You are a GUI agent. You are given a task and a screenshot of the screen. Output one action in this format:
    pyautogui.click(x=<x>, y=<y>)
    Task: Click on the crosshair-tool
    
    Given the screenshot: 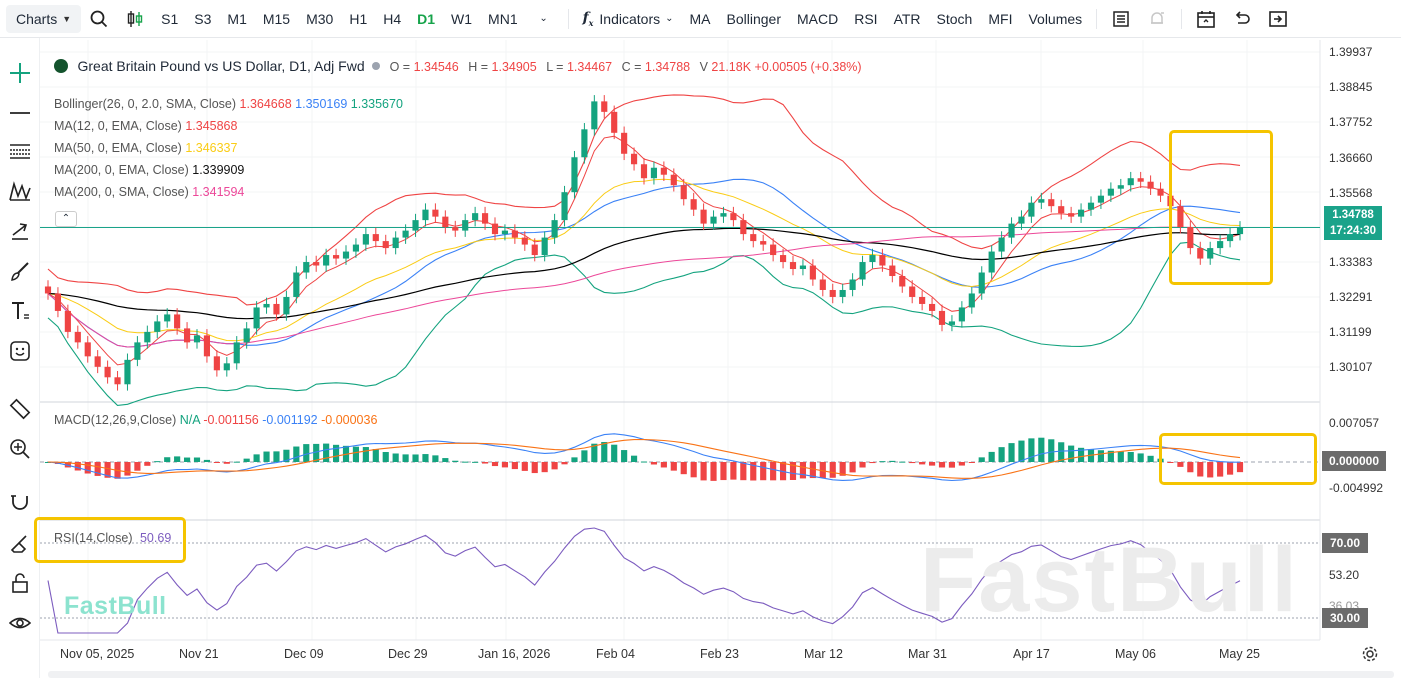 What is the action you would take?
    pyautogui.click(x=20, y=73)
    